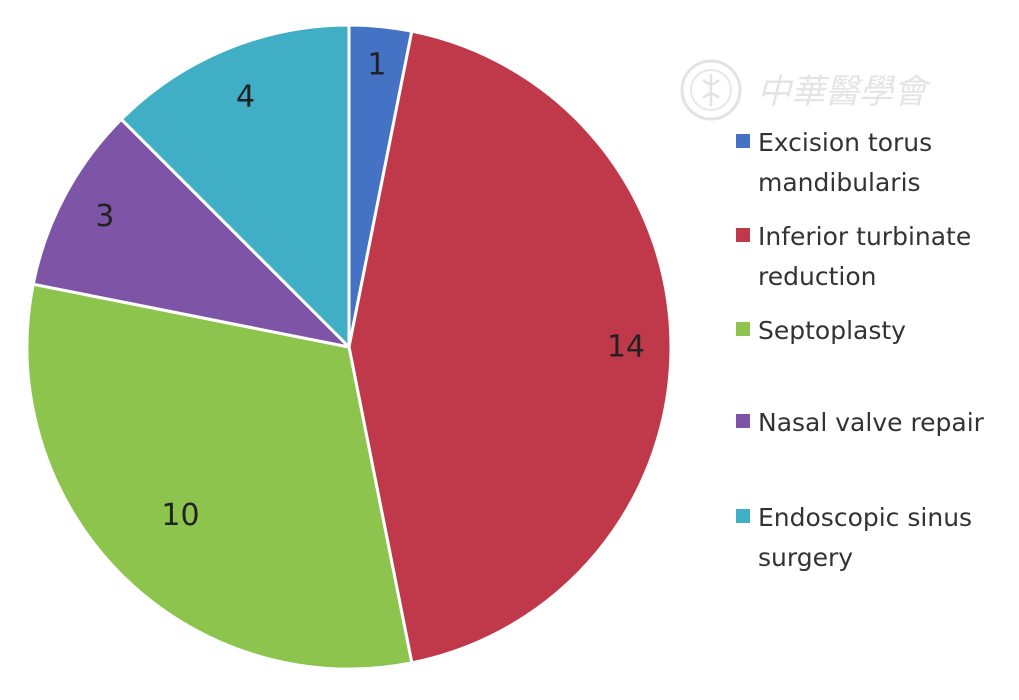 The image size is (1019, 700). I want to click on legend-item-septoplasty: Septoplasty, so click(821, 330).